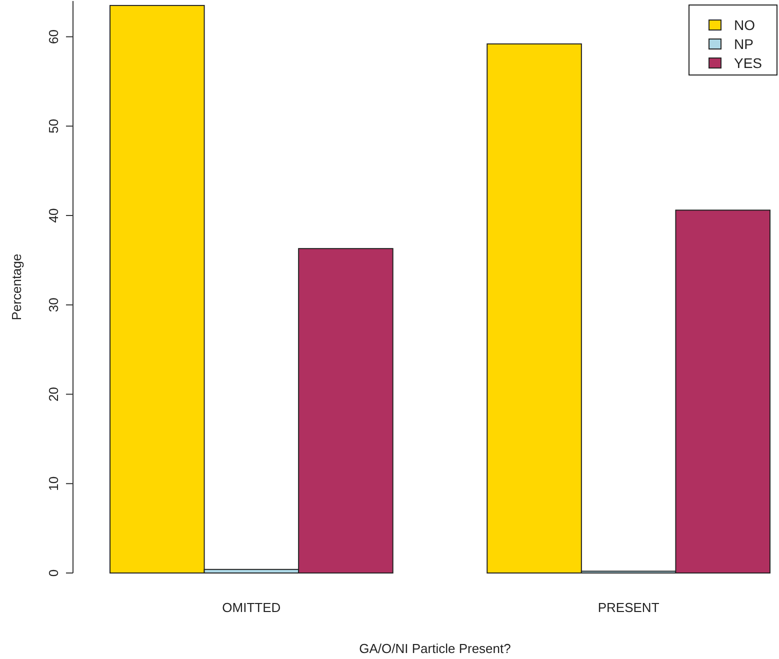  Describe the element at coordinates (629, 607) in the screenshot. I see `x-tick-label: PRESENT` at that location.